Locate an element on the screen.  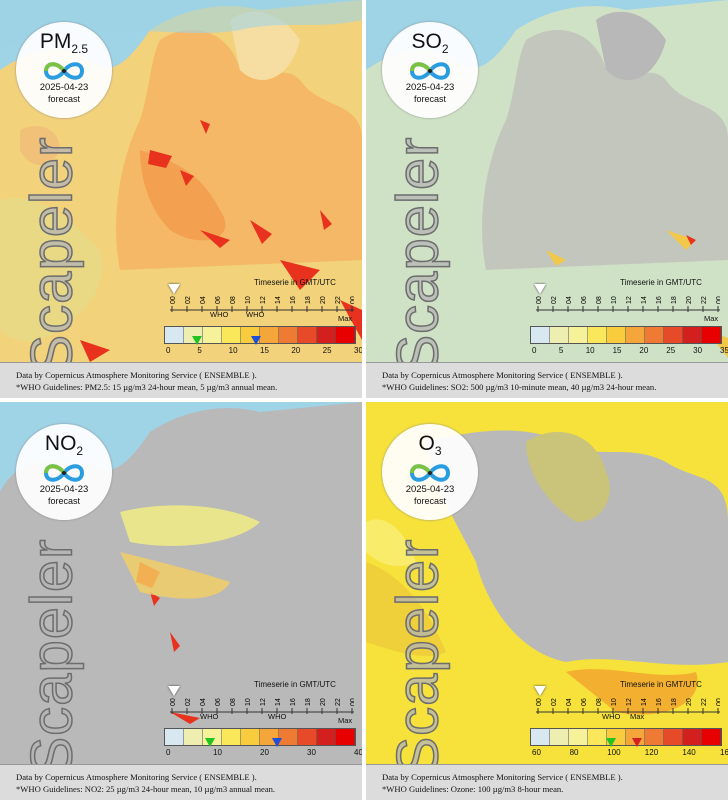
scale-ticks: 0 10 20 30 40 is located at coordinates (260, 754).